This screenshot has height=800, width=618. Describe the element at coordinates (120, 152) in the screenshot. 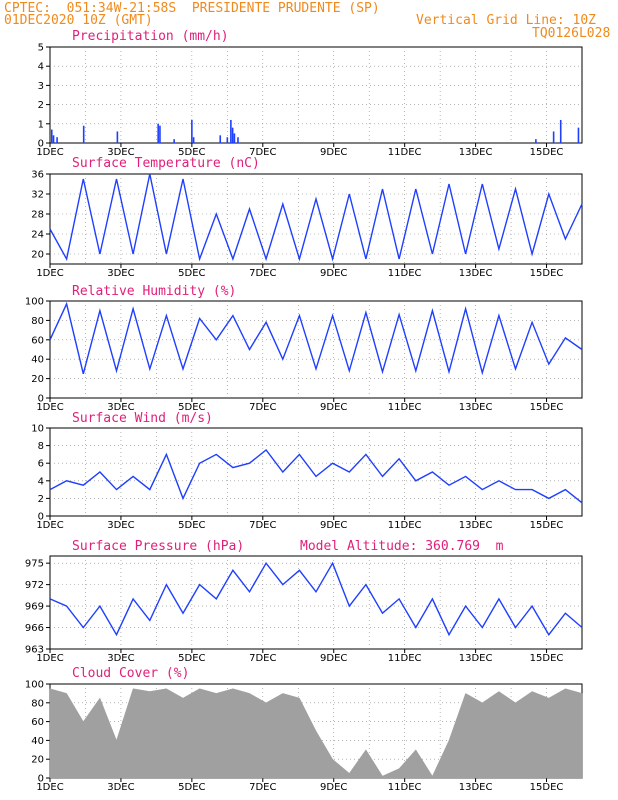

I see `precip-xtick-label: 3DEC` at that location.